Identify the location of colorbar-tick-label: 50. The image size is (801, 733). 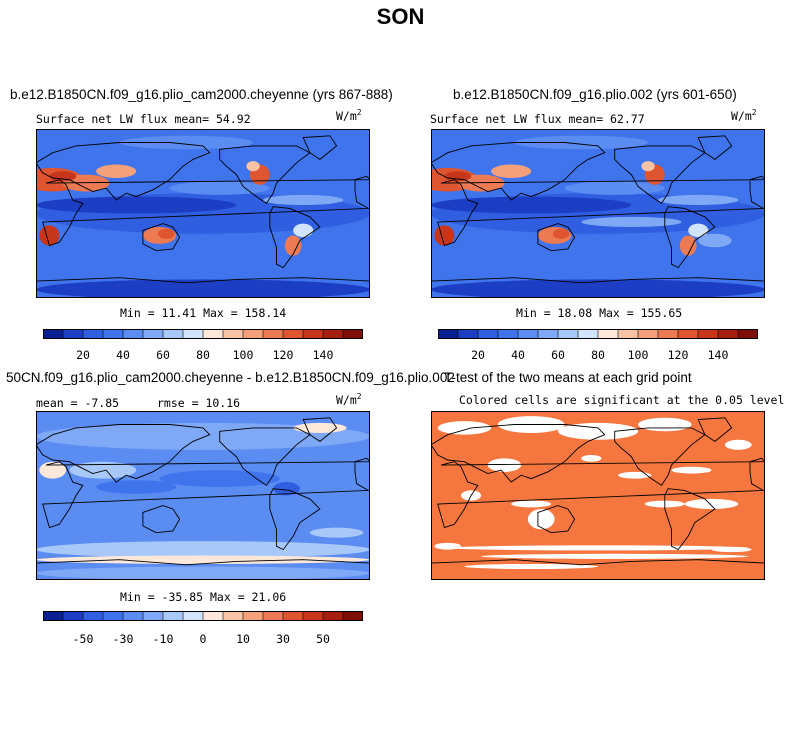
(323, 639).